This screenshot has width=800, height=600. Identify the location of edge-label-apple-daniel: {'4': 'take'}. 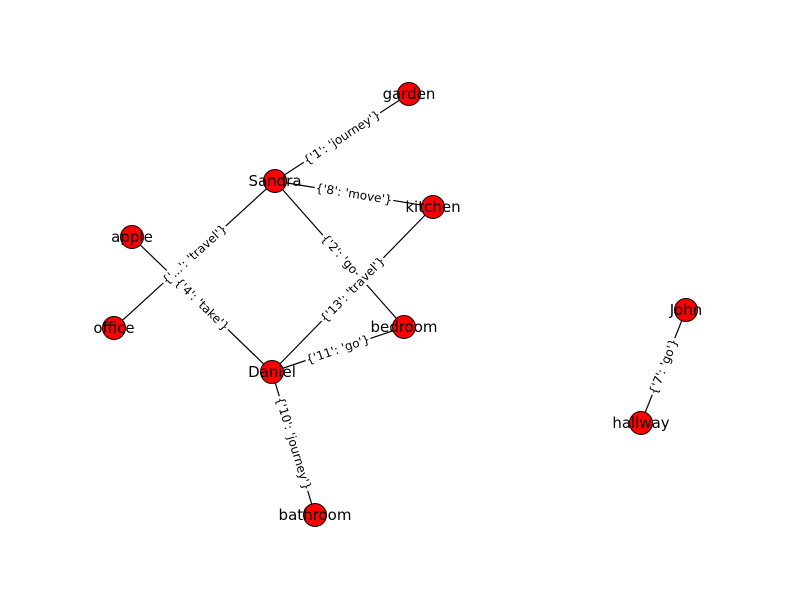
(202, 304).